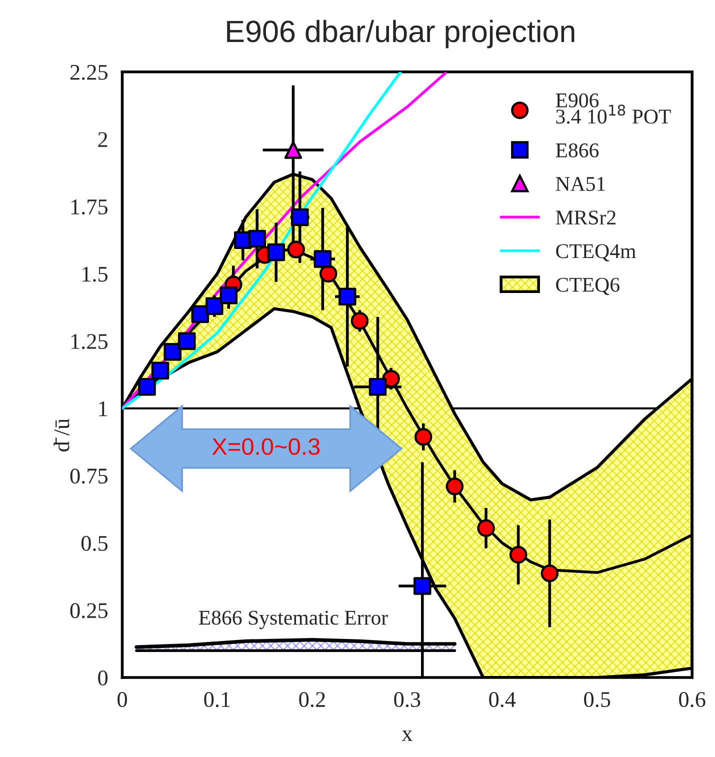  I want to click on x-tick-label: 0.2, so click(312, 700).